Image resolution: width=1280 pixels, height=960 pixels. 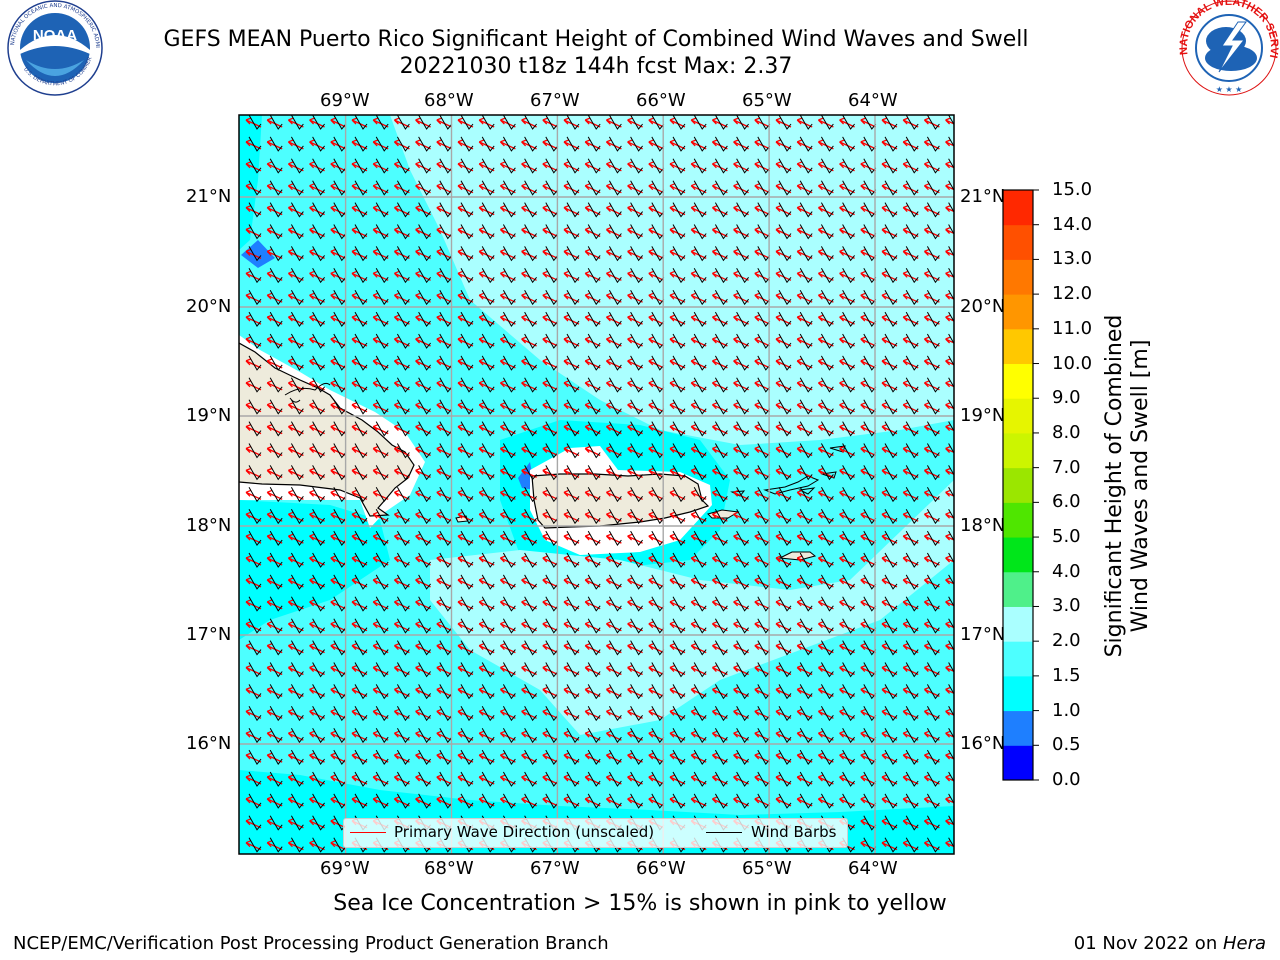 I want to click on lat-label-right: 17°N, so click(x=983, y=634).